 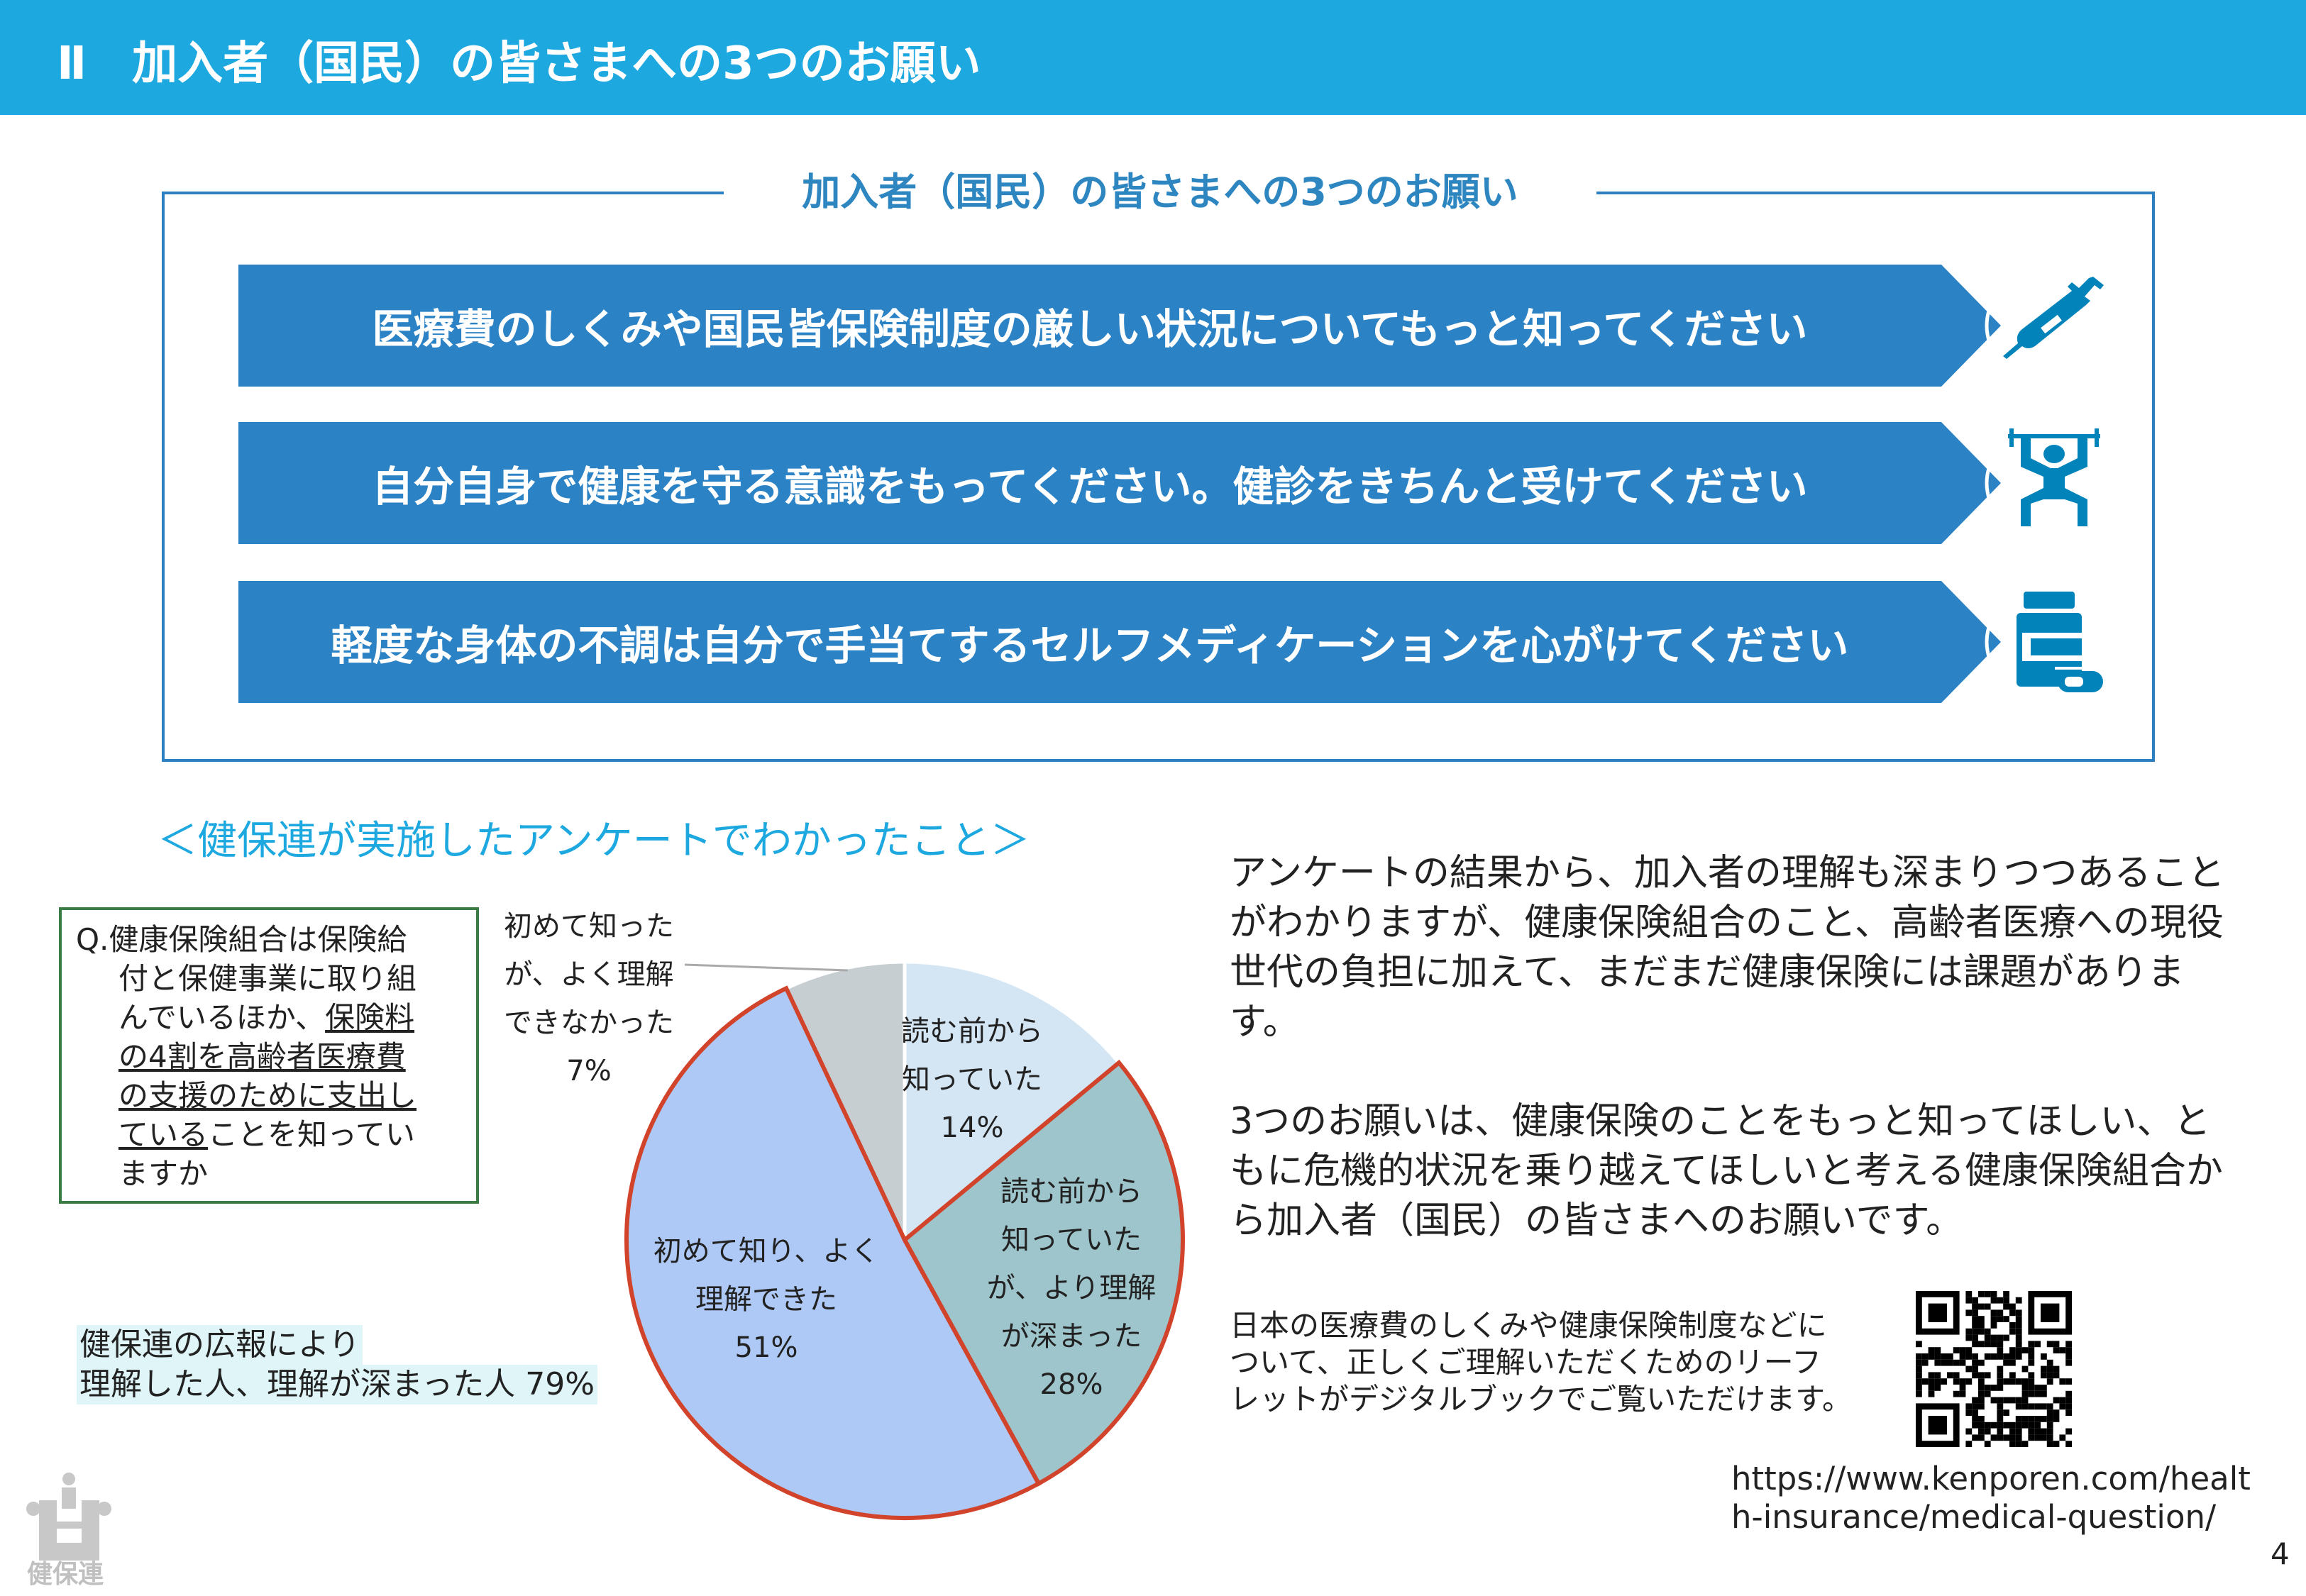 I want to click on medicine-bottle-icon, so click(x=2062, y=642).